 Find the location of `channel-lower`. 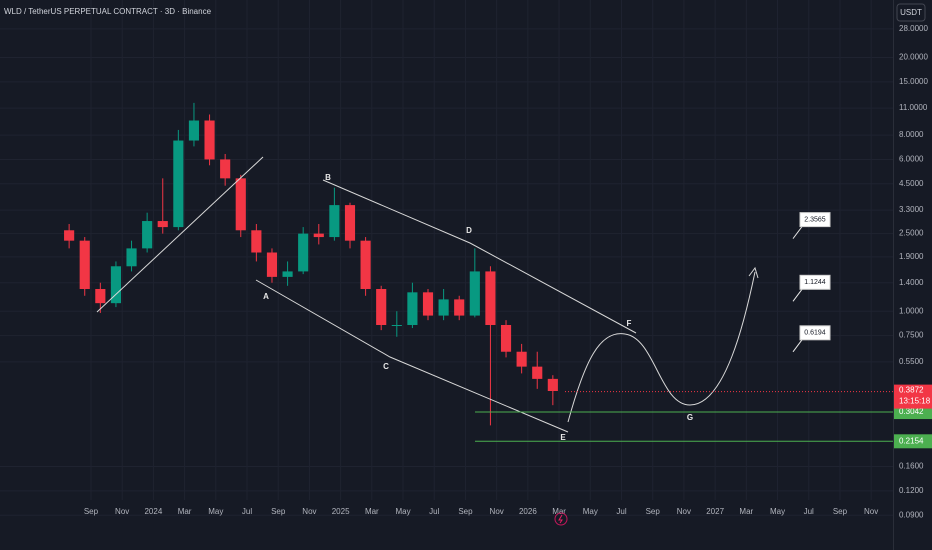

channel-lower is located at coordinates (412, 356).